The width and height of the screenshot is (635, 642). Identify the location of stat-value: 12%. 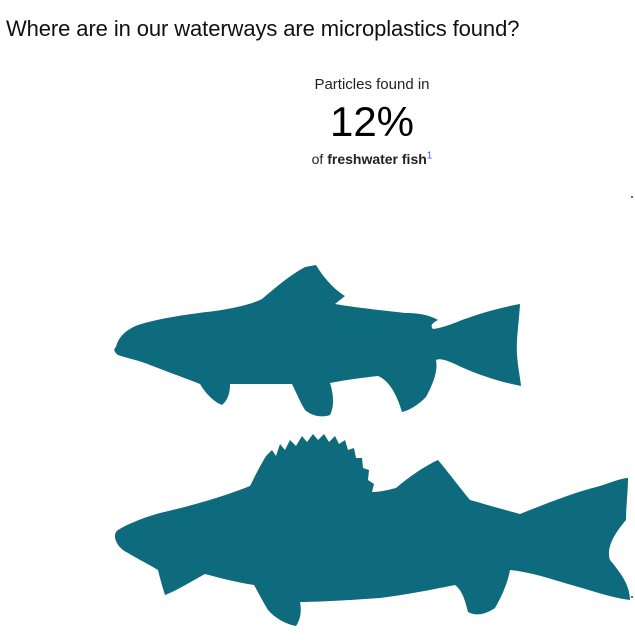
(372, 121).